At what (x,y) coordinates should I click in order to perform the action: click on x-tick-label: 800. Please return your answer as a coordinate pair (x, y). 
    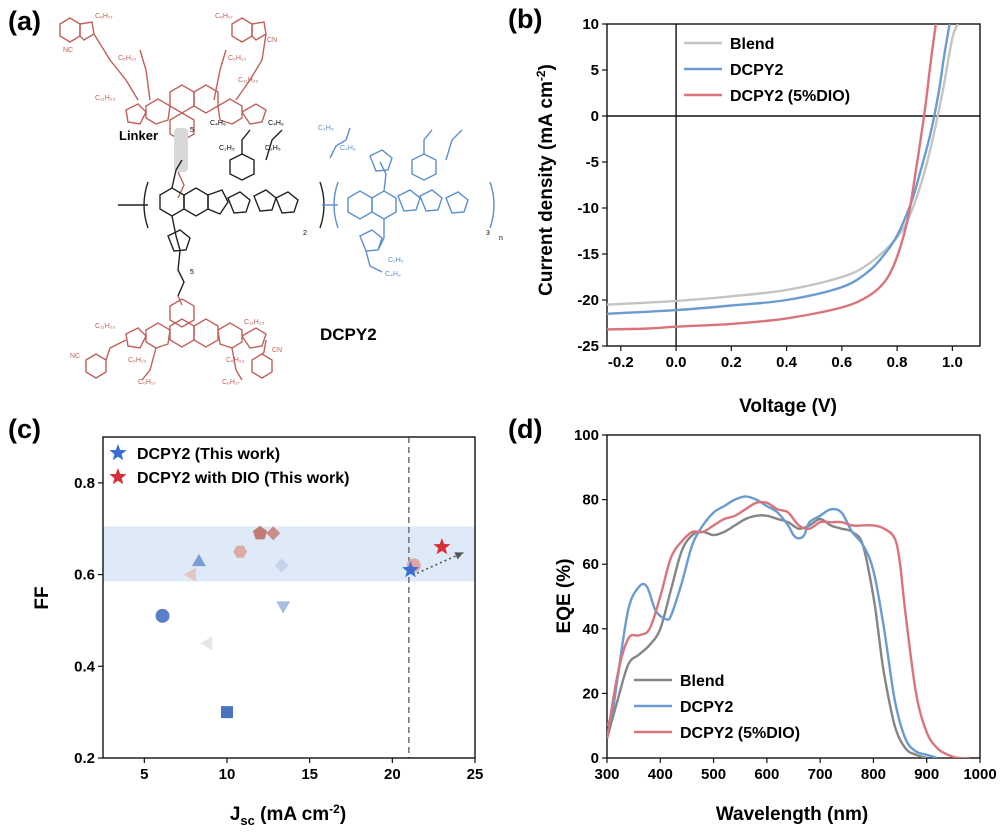
    Looking at the image, I should click on (873, 774).